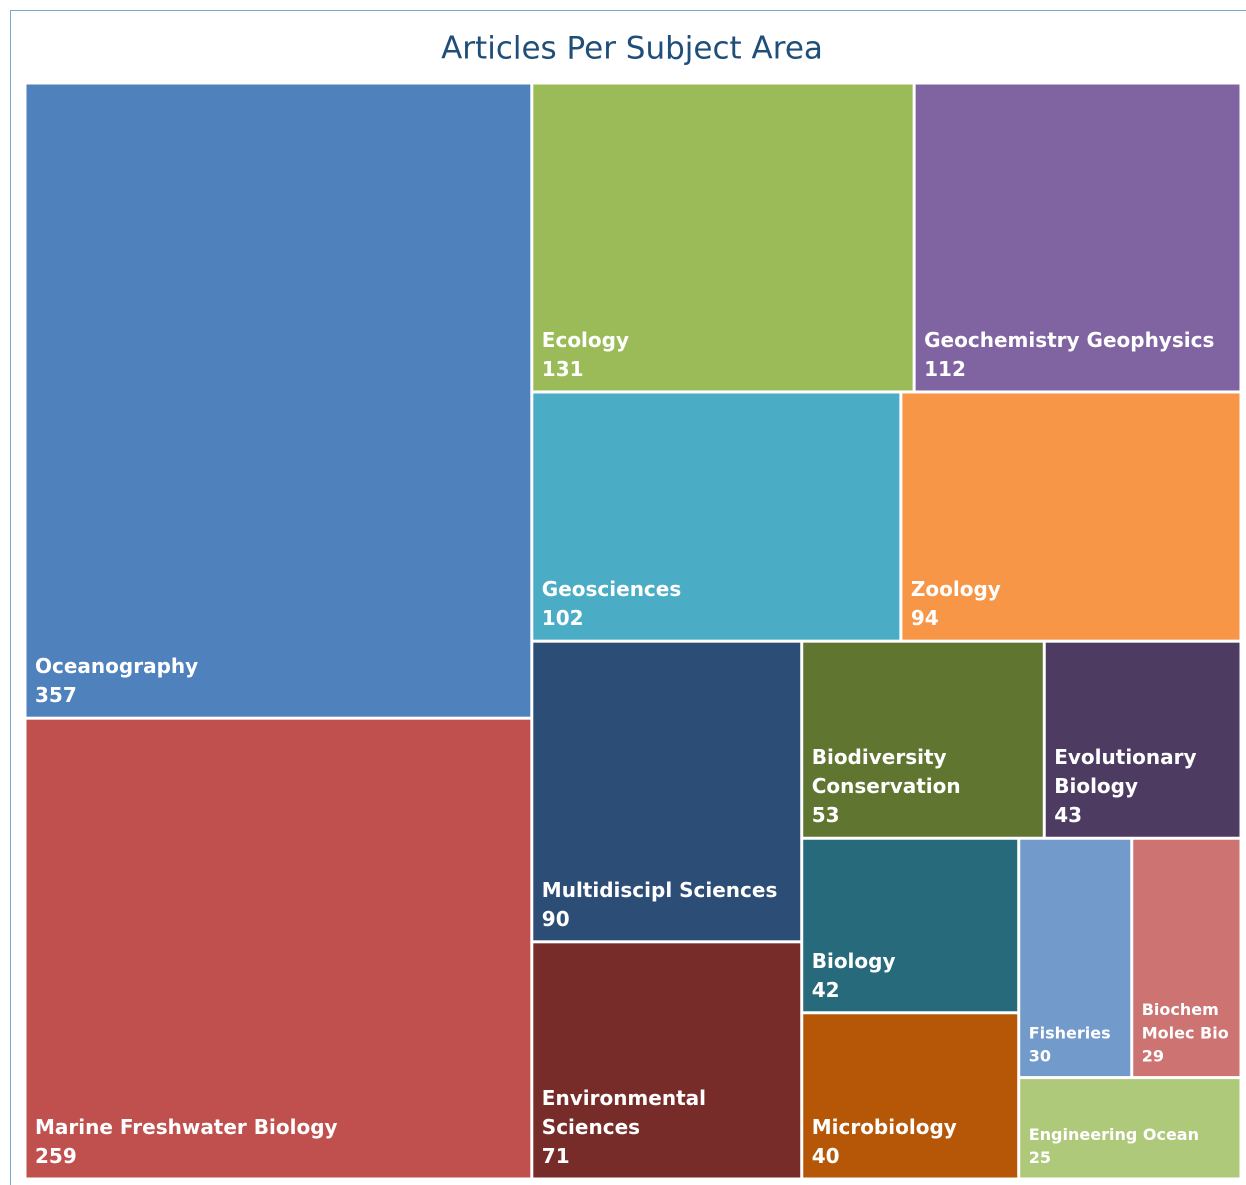 The image size is (1246, 1185). I want to click on cell-label: Fisheries, so click(1070, 1032).